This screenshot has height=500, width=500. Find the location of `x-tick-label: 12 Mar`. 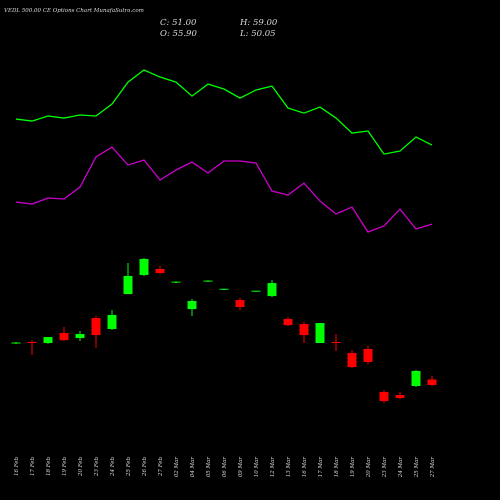

x-tick-label: 12 Mar is located at coordinates (273, 467).